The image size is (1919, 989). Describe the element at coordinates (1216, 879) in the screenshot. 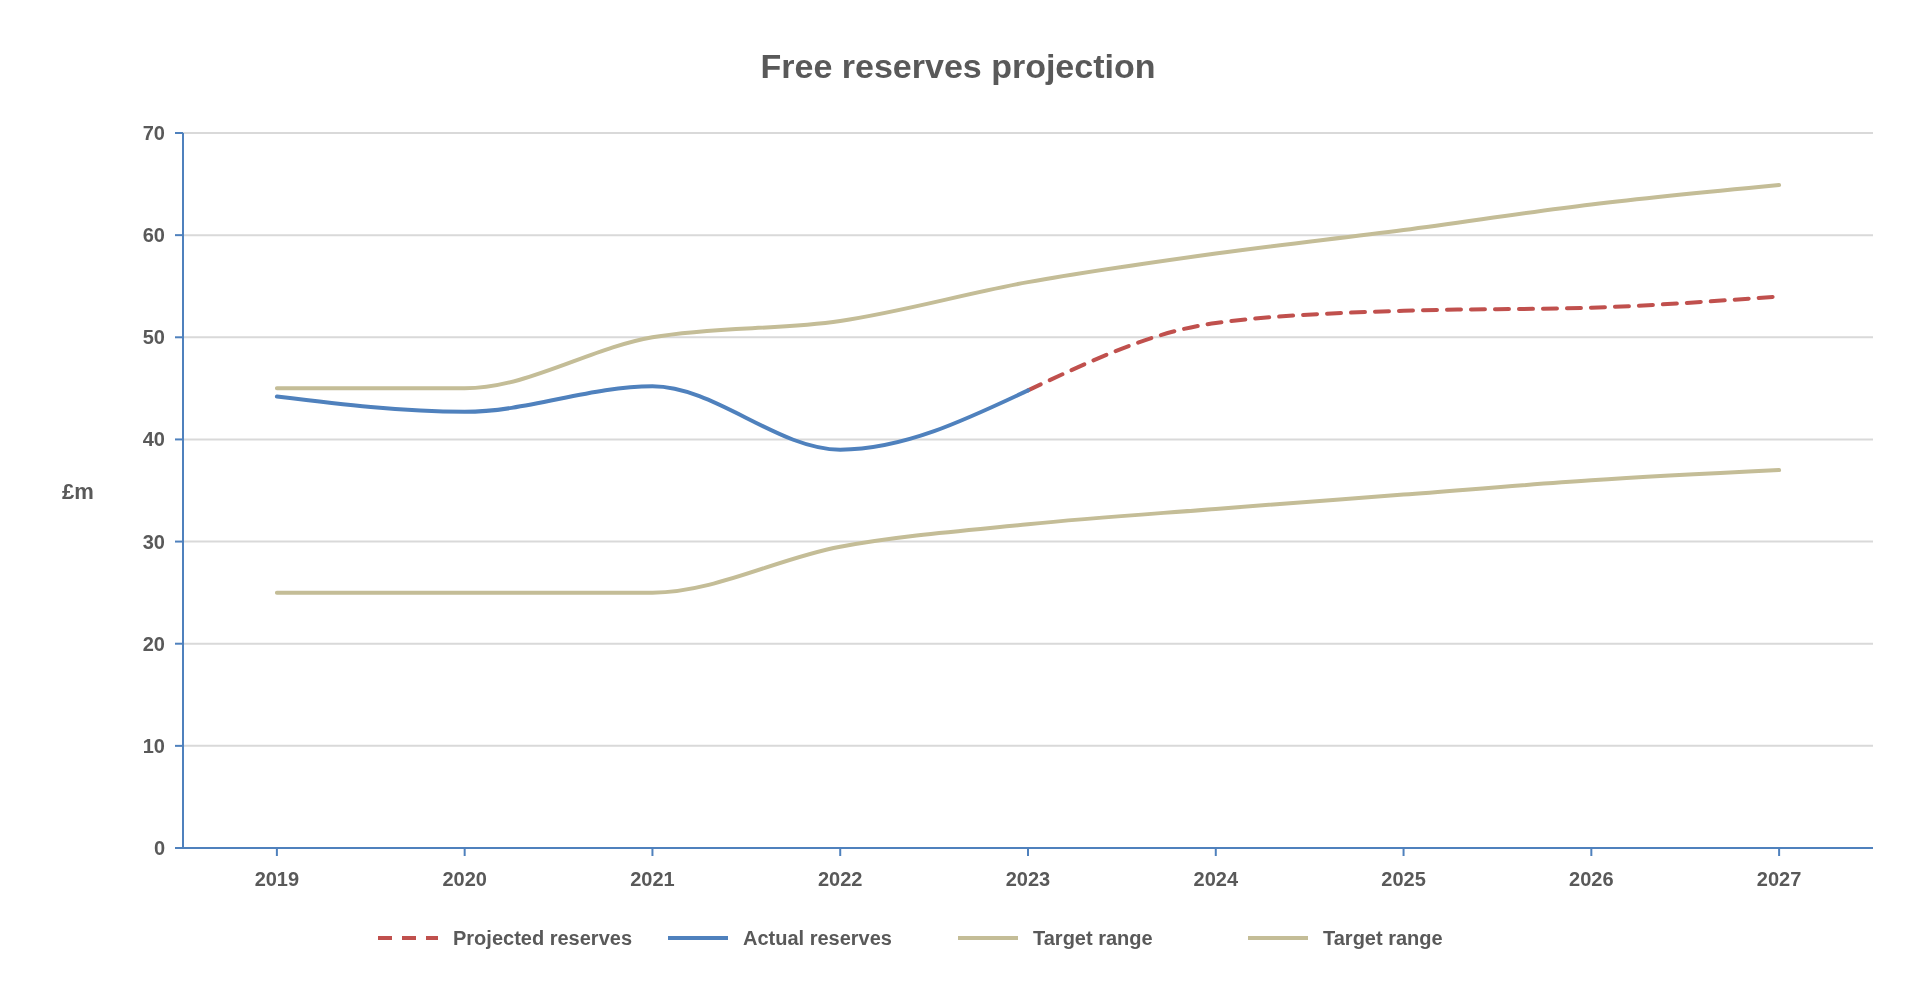

I see `x-tick-label: 2024` at that location.